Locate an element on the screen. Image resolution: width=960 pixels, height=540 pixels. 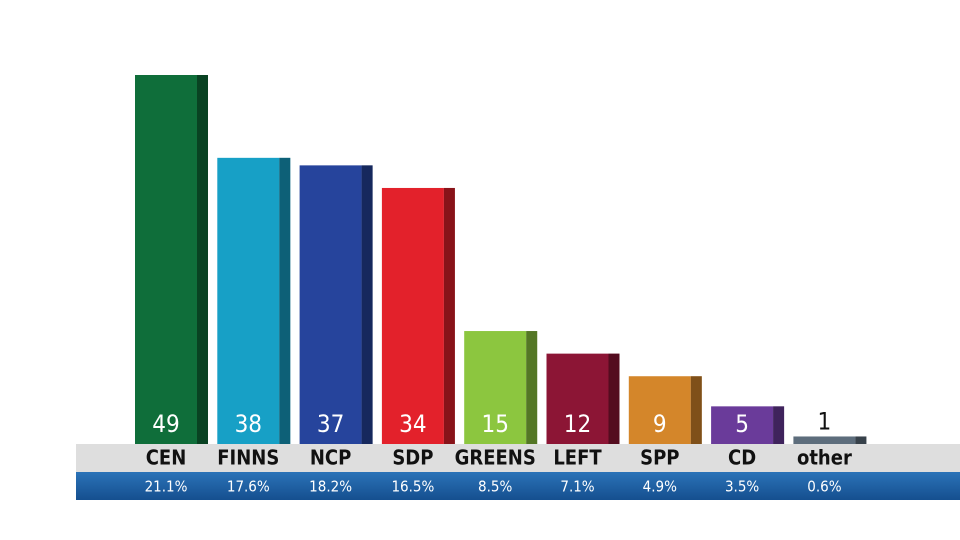
share-label: 18.2% is located at coordinates (330, 487).